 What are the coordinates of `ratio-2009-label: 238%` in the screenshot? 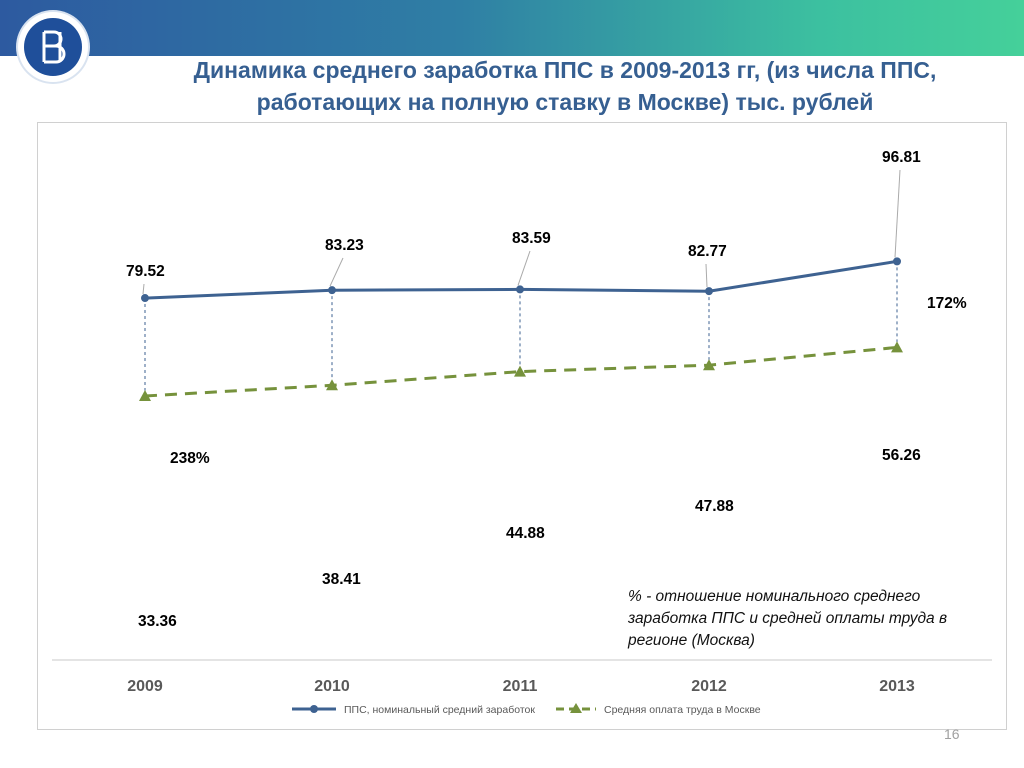 It's located at (190, 458).